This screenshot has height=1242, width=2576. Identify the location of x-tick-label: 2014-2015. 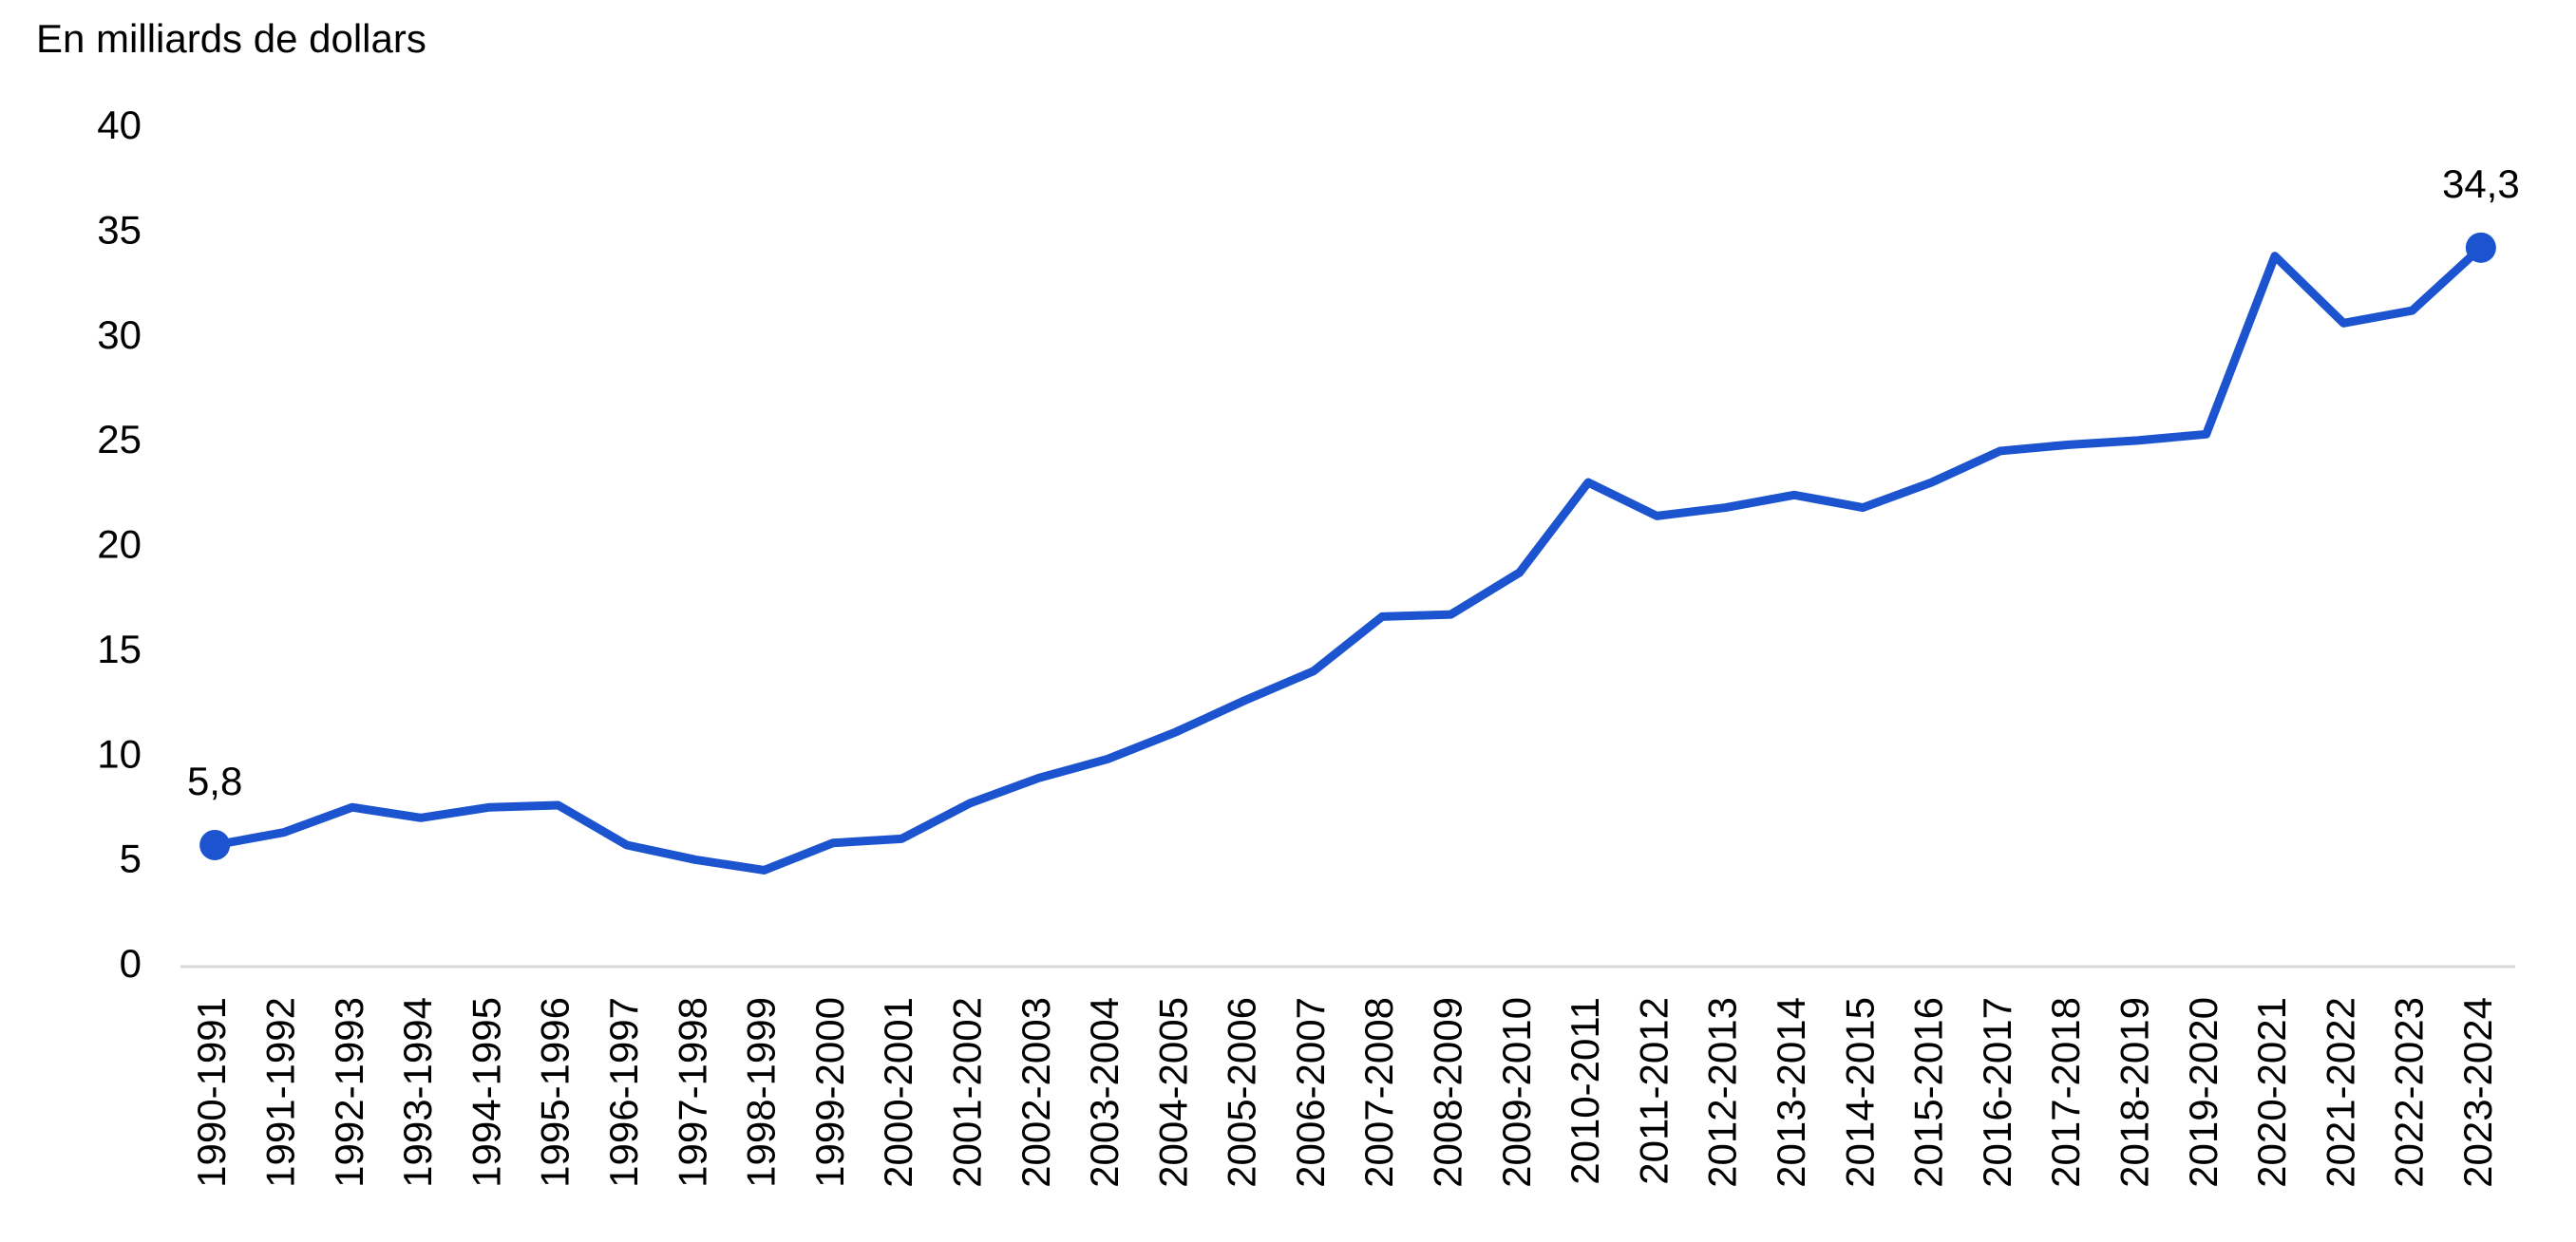
(1859, 1092).